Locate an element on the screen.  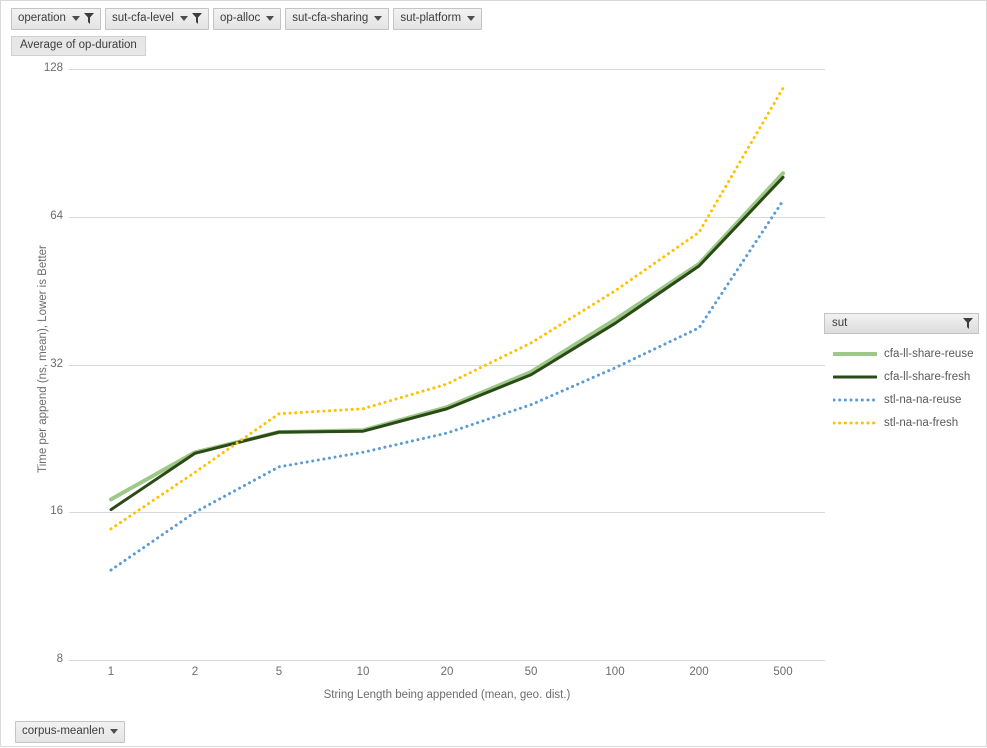
legend-item: stl-na-na-fresh is located at coordinates (901, 423).